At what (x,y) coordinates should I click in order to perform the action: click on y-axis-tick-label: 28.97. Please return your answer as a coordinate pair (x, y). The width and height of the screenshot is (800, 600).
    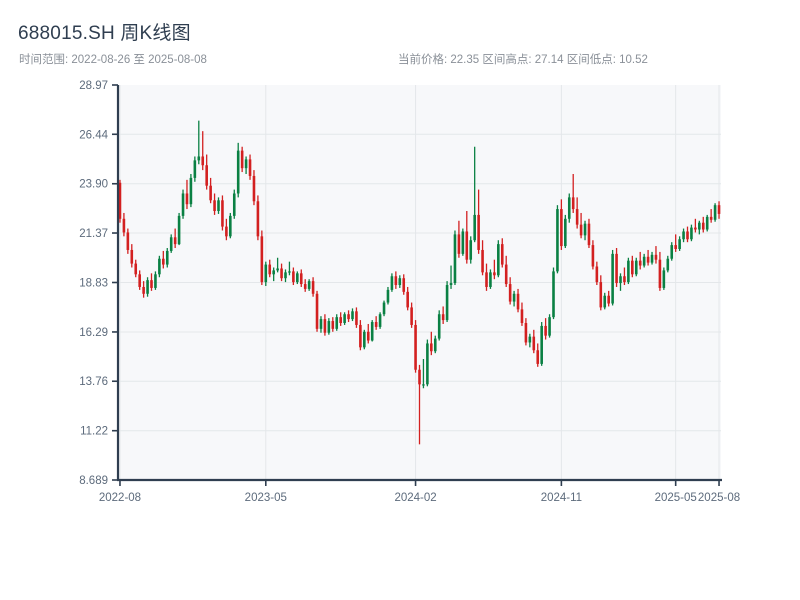
    Looking at the image, I should click on (93, 86).